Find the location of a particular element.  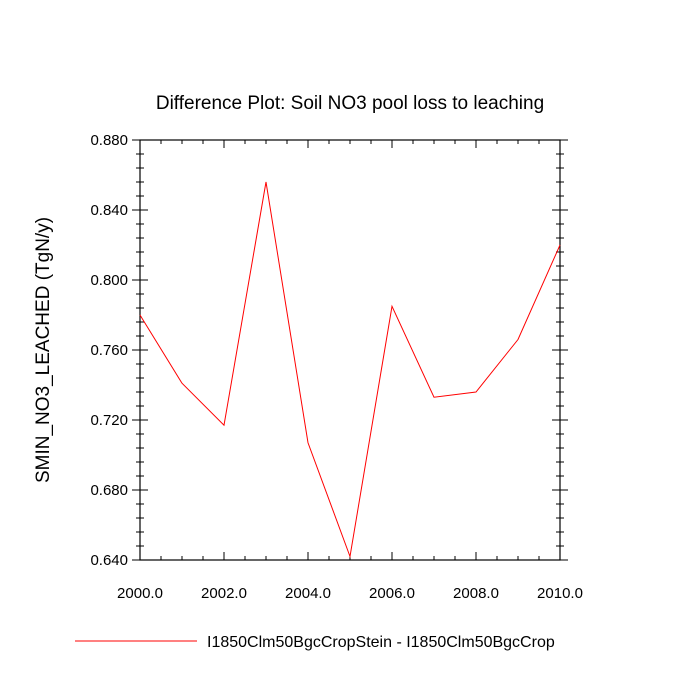

y-tick-label: 0.760 is located at coordinates (109, 350).